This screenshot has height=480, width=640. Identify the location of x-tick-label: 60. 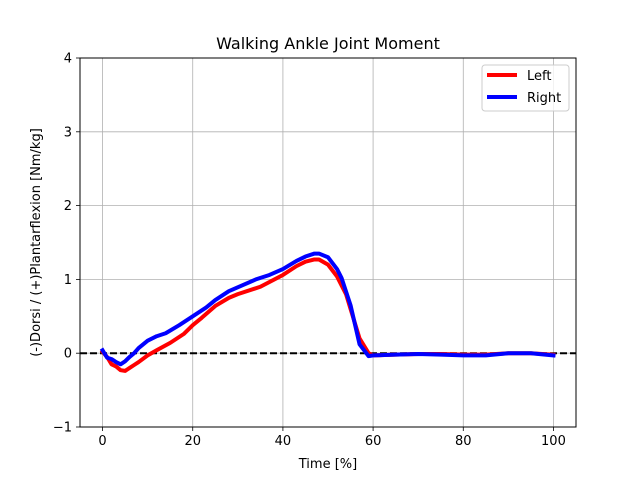
(373, 441).